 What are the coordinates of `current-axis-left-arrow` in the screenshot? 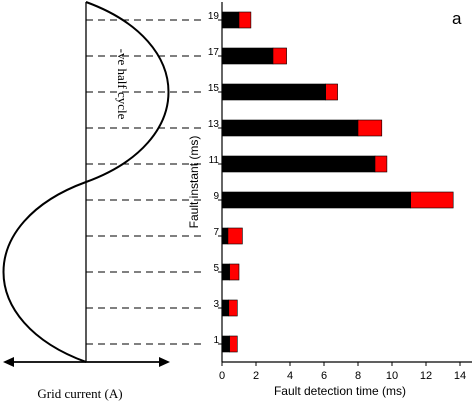 It's located at (8, 362).